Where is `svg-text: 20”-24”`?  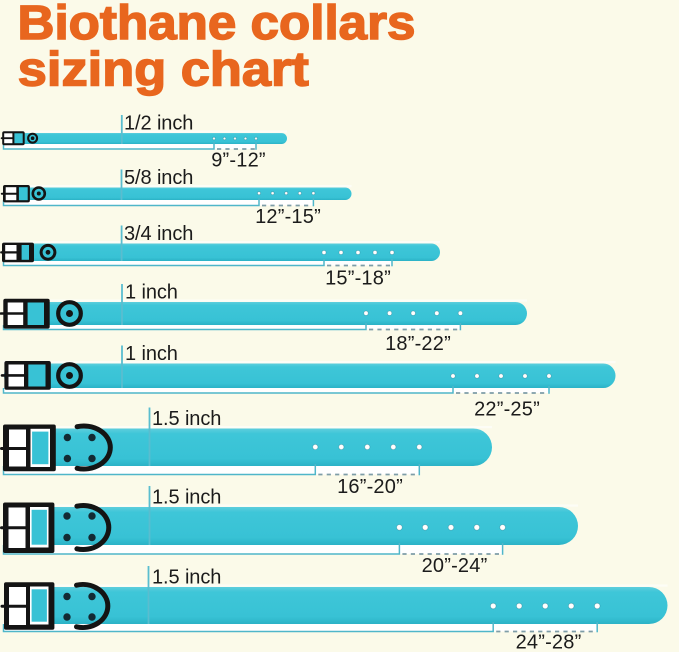 svg-text: 20”-24” is located at coordinates (455, 566).